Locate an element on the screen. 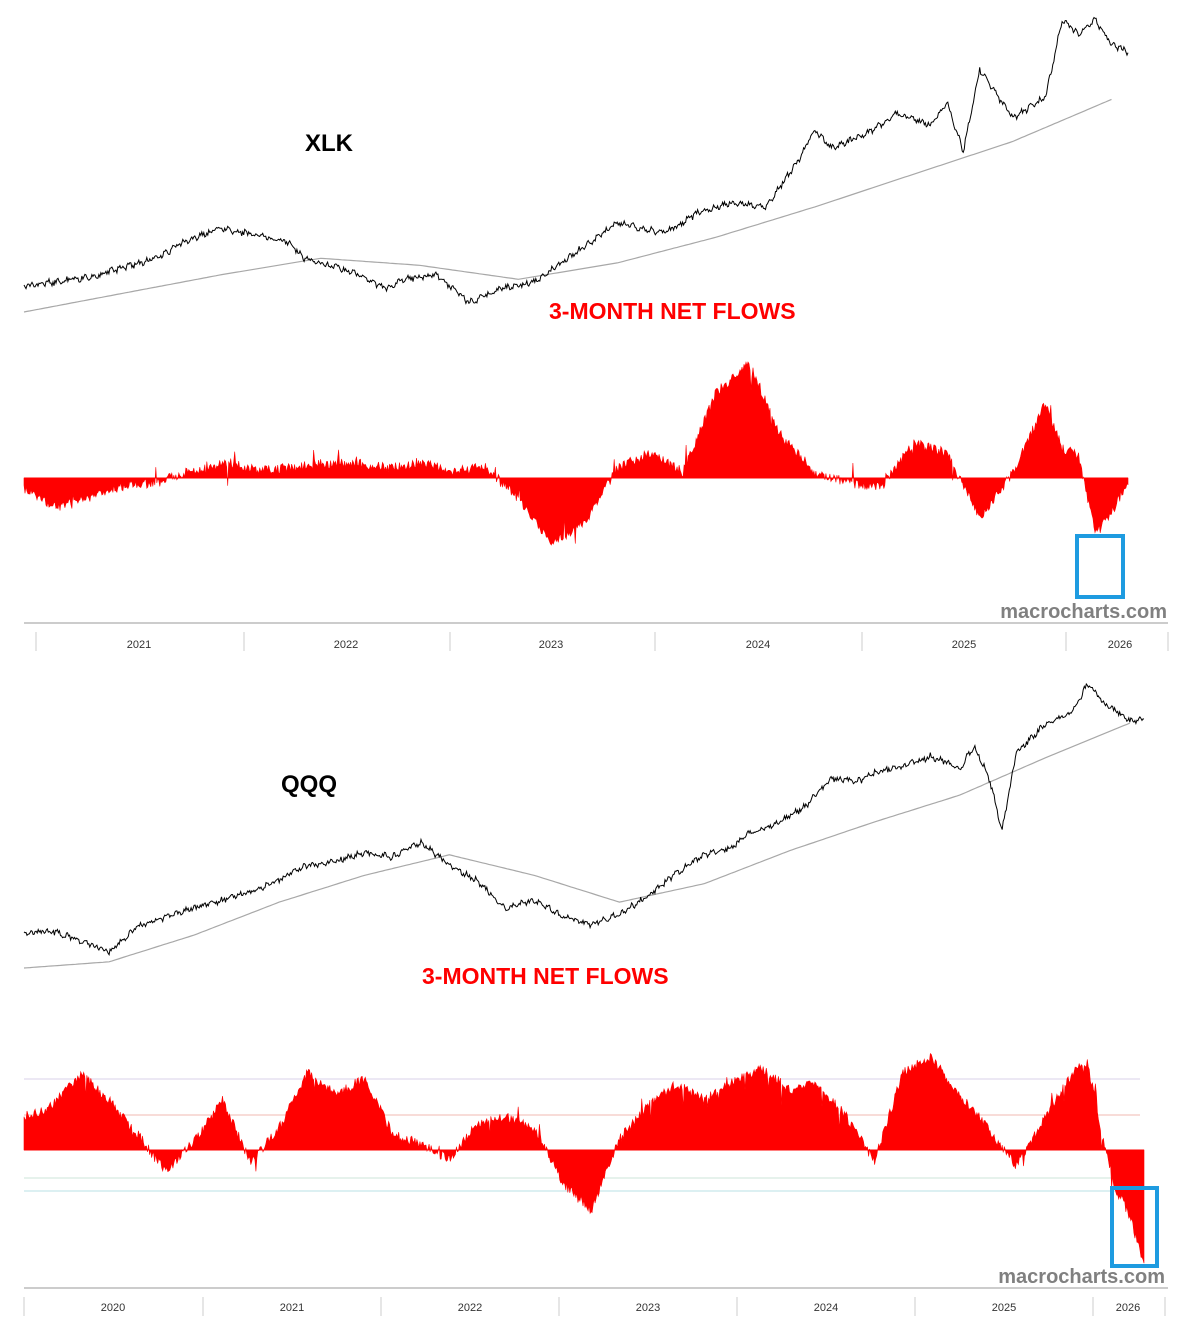 The width and height of the screenshot is (1200, 1335). xlk-axis-label: 2022 is located at coordinates (346, 645).